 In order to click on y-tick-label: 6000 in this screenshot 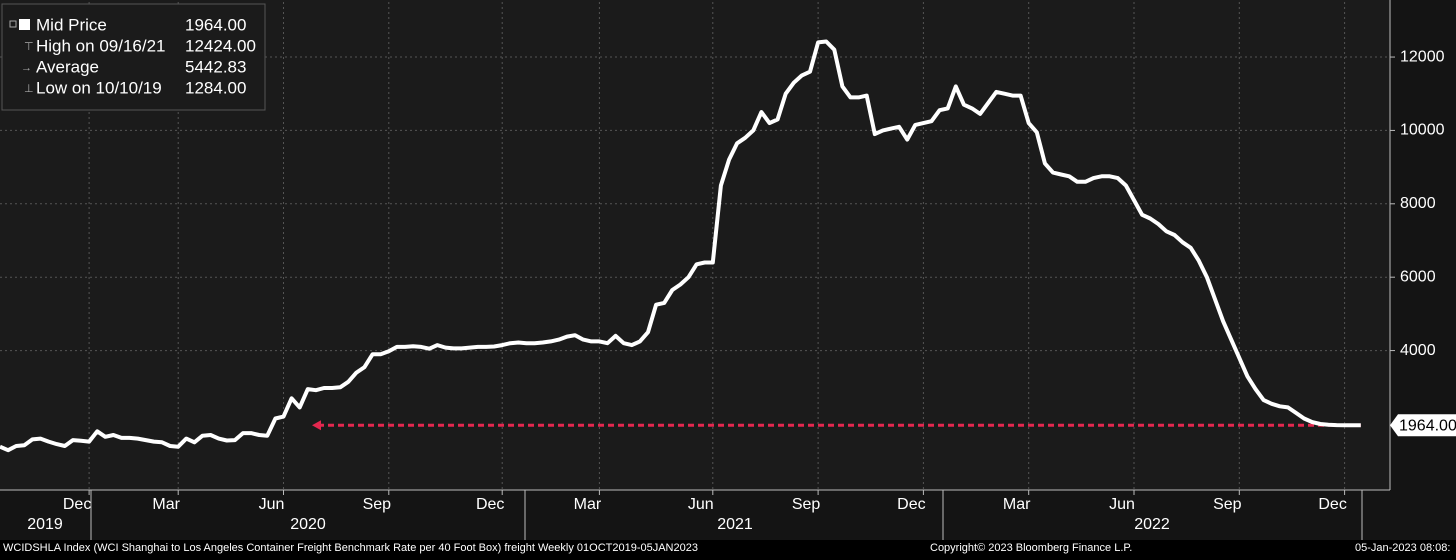, I will do `click(1418, 276)`.